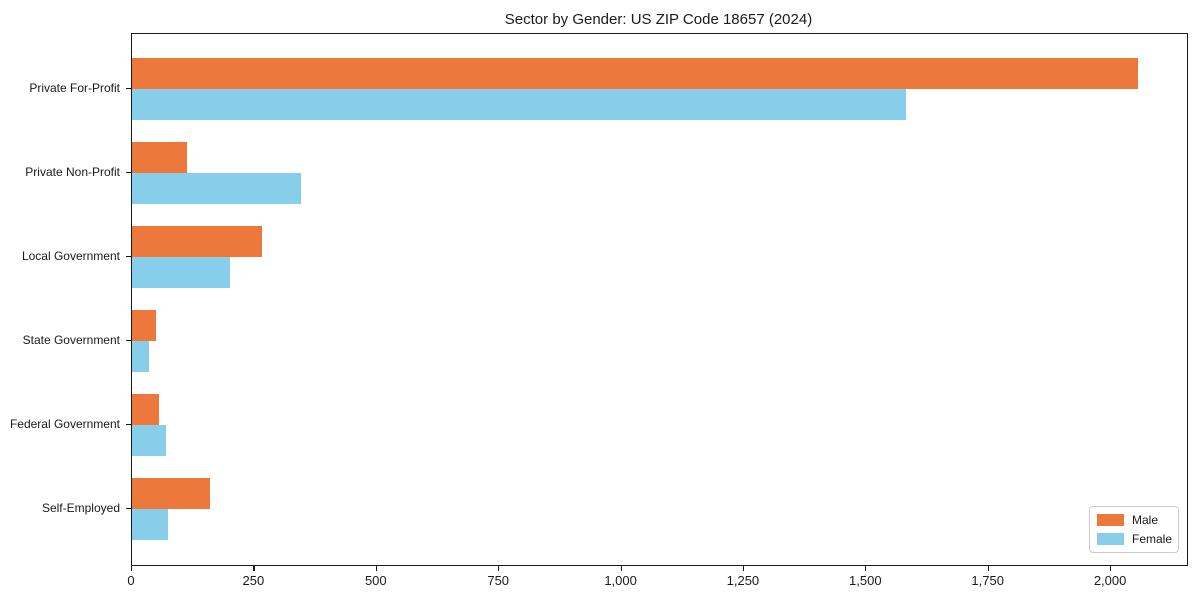 The height and width of the screenshot is (600, 1200). Describe the element at coordinates (144, 325) in the screenshot. I see `bar-male-state-government` at that location.